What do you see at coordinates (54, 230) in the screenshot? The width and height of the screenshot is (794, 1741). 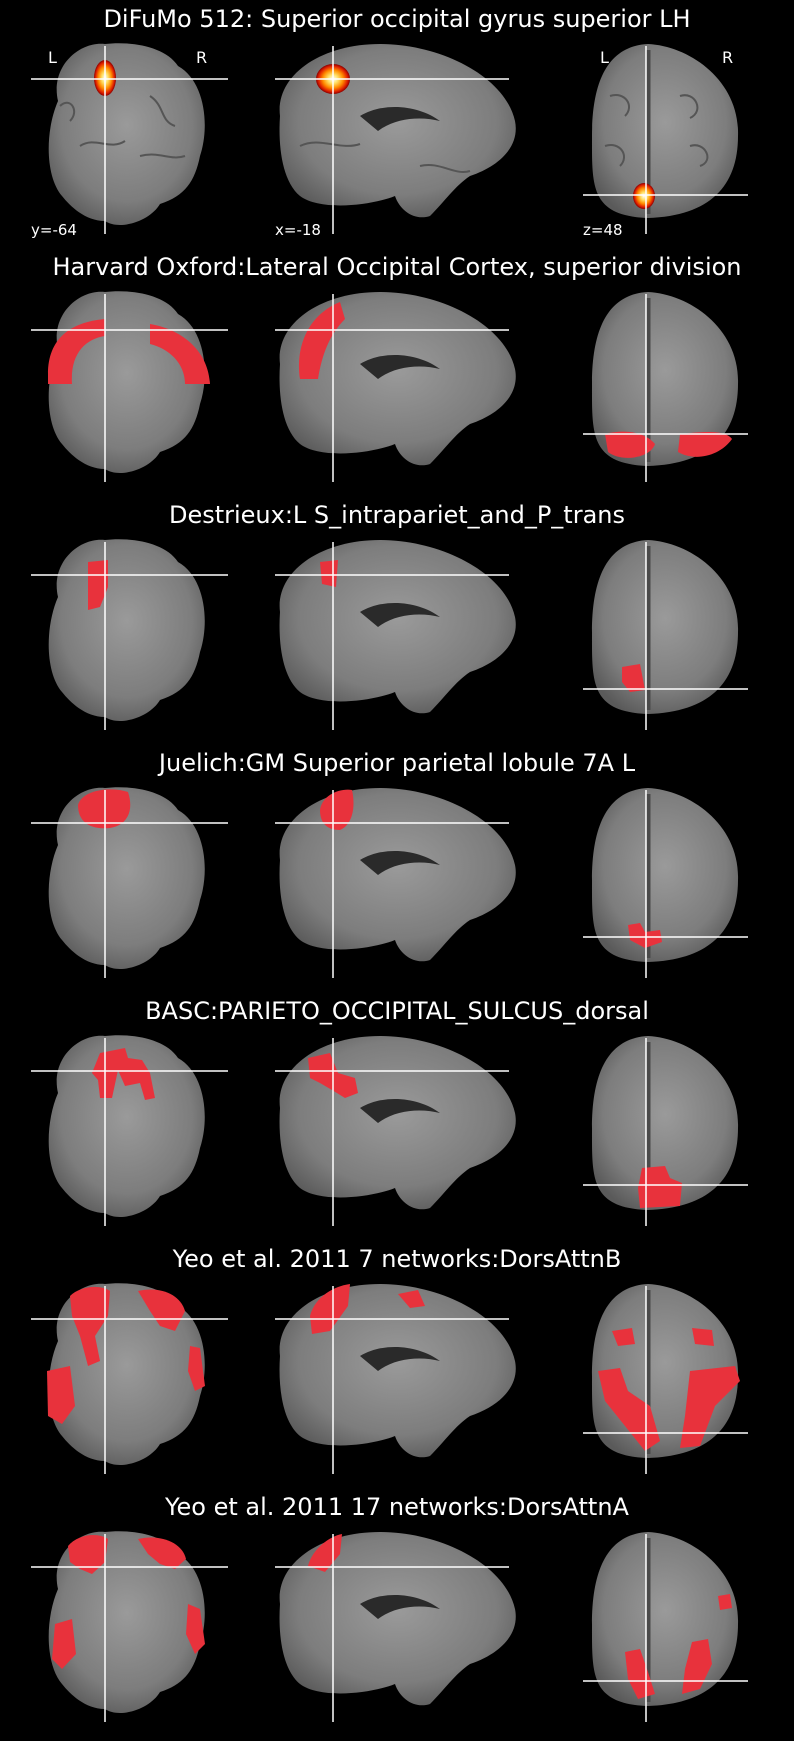 I see `cut-y-label: y=-64` at bounding box center [54, 230].